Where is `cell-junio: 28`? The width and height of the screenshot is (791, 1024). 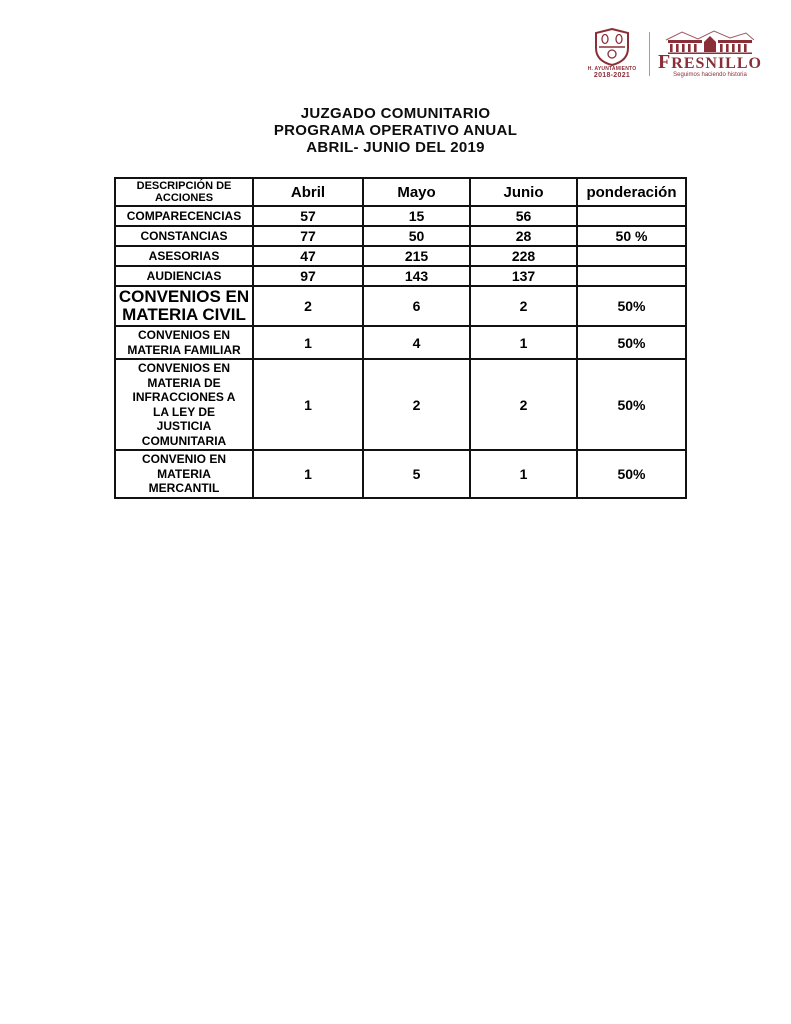 cell-junio: 28 is located at coordinates (523, 236).